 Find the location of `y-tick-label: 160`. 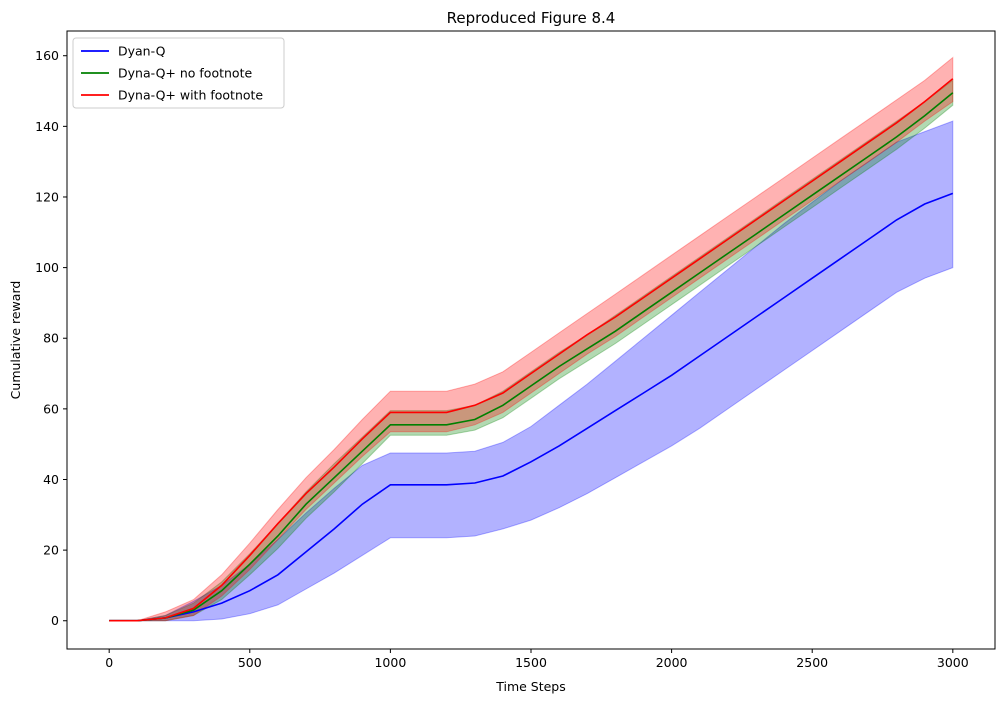

y-tick-label: 160 is located at coordinates (47, 55).